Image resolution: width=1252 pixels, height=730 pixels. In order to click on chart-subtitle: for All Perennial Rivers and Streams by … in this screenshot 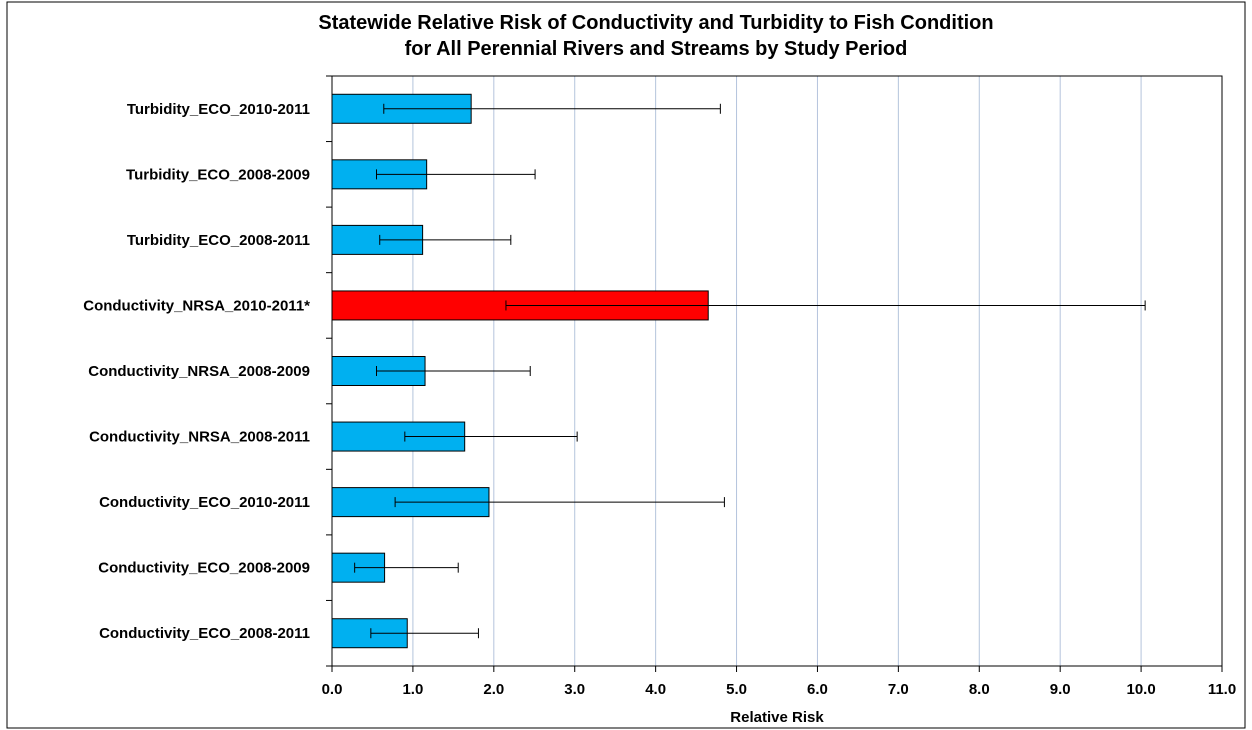, I will do `click(656, 49)`.